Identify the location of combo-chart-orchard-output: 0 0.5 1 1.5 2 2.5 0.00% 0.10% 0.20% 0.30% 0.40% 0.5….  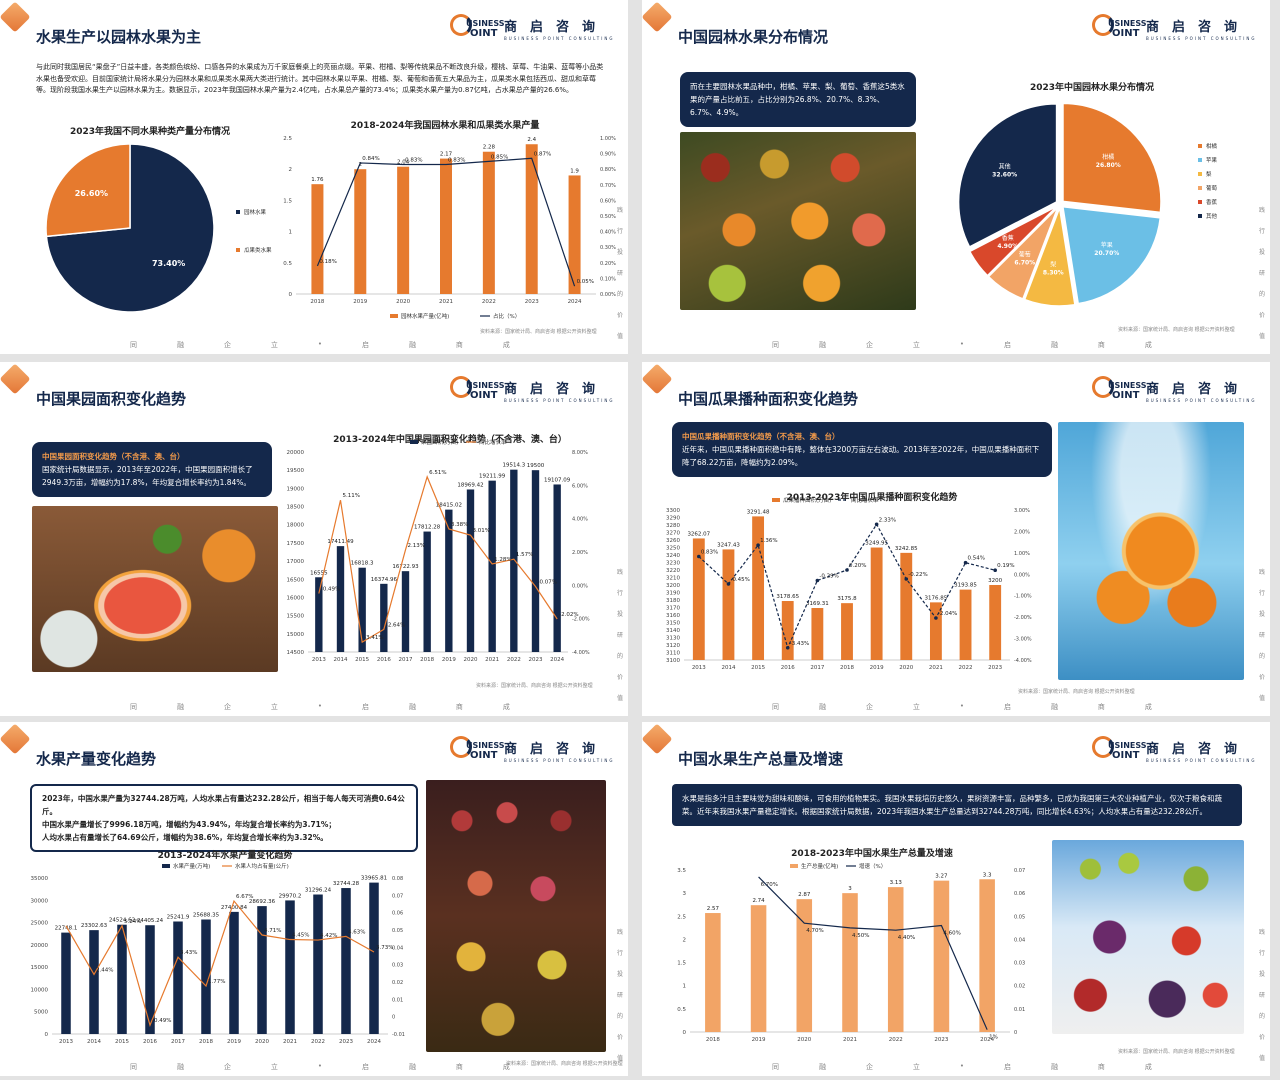
(449, 228).